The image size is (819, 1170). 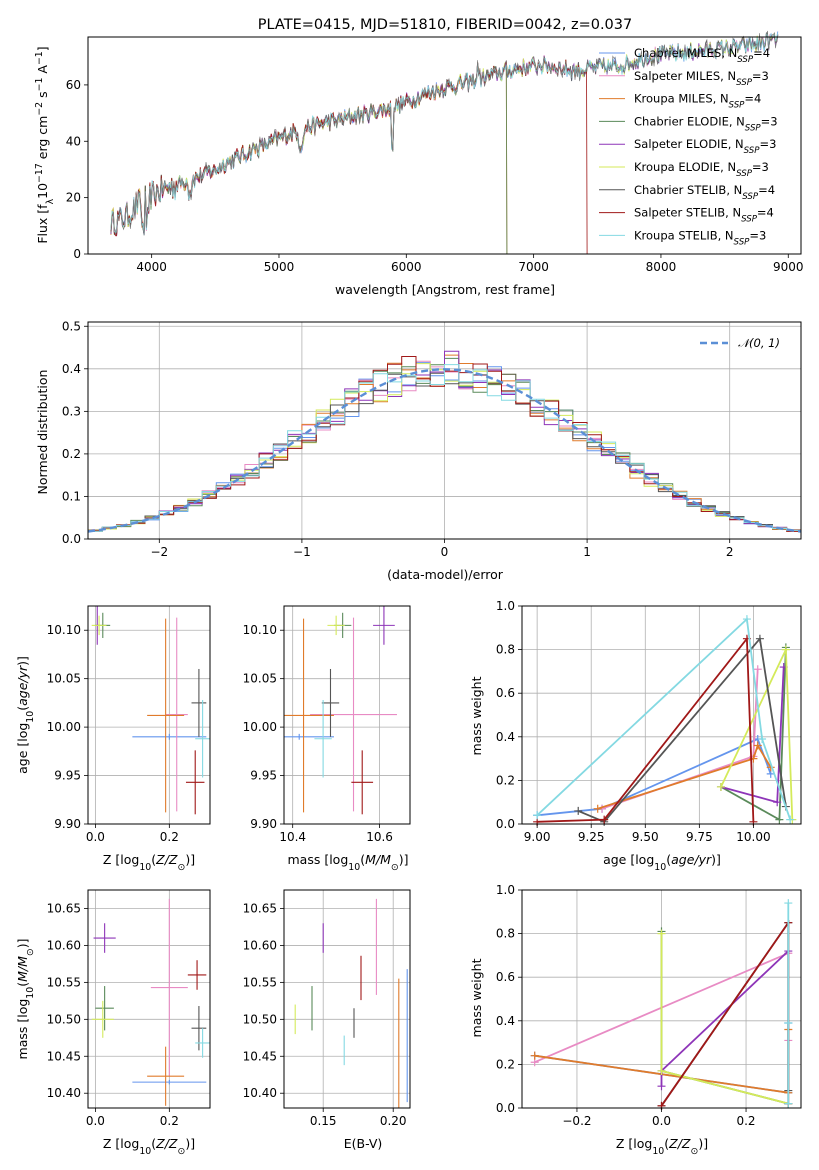 What do you see at coordinates (67, 776) in the screenshot?
I see `age-z-ytick-label: 9.95` at bounding box center [67, 776].